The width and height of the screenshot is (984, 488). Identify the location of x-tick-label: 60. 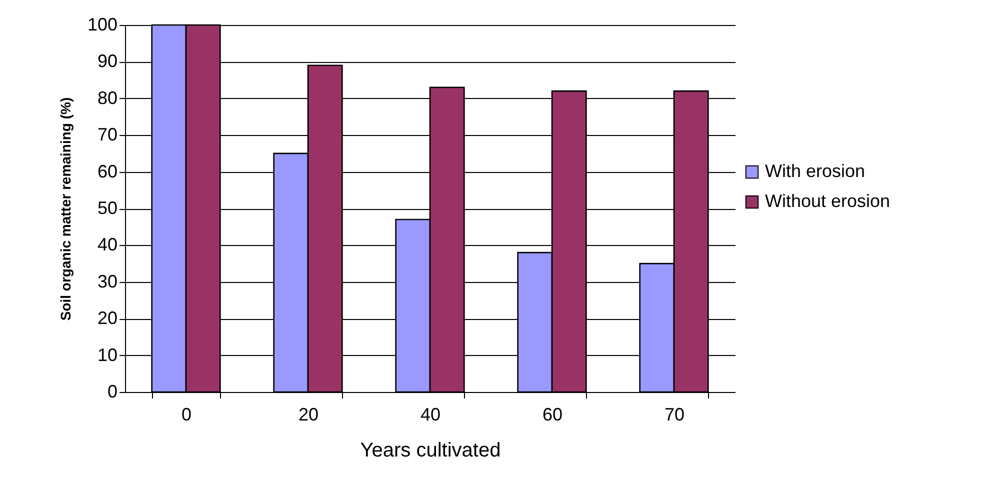
(552, 414).